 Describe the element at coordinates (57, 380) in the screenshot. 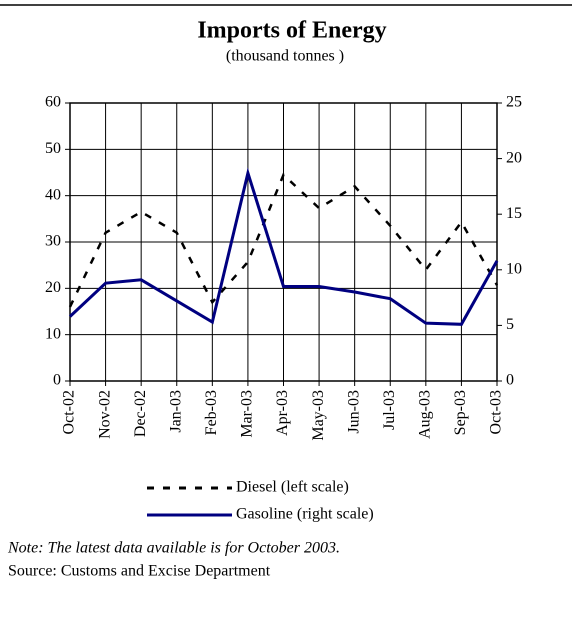

I see `y-tick-label: 0` at that location.